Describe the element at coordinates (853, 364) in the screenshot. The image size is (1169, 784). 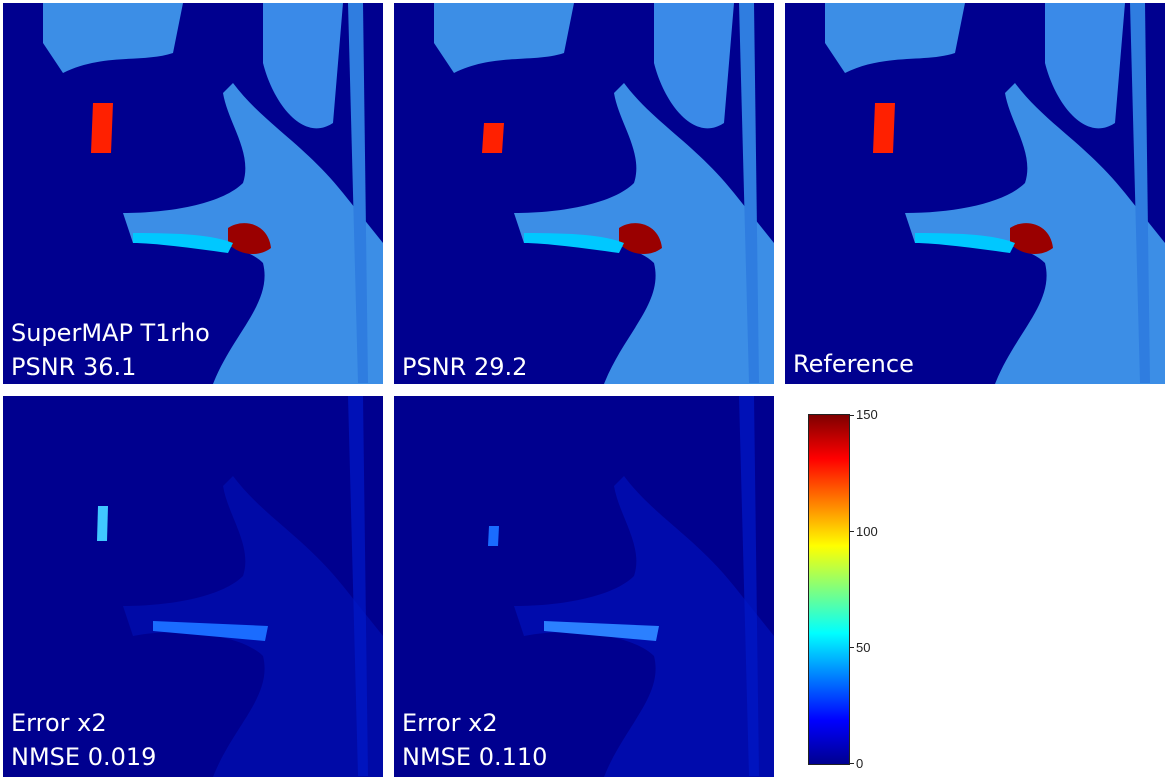
I see `panel-label-line-1: Reference` at that location.